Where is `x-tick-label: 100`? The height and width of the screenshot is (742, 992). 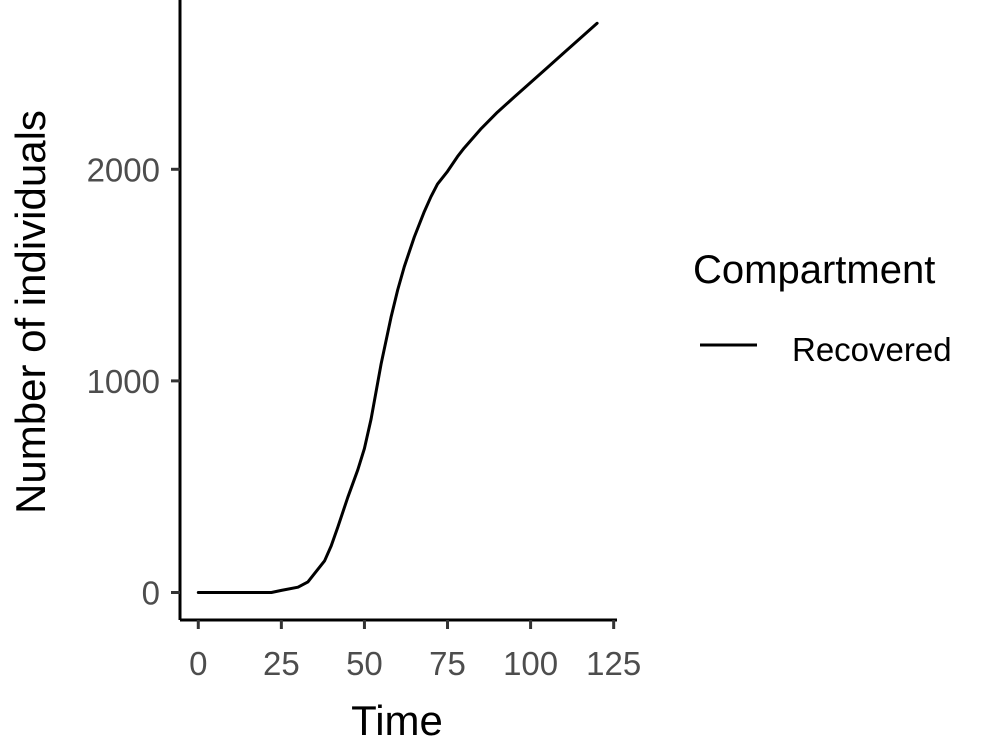
x-tick-label: 100 is located at coordinates (530, 663).